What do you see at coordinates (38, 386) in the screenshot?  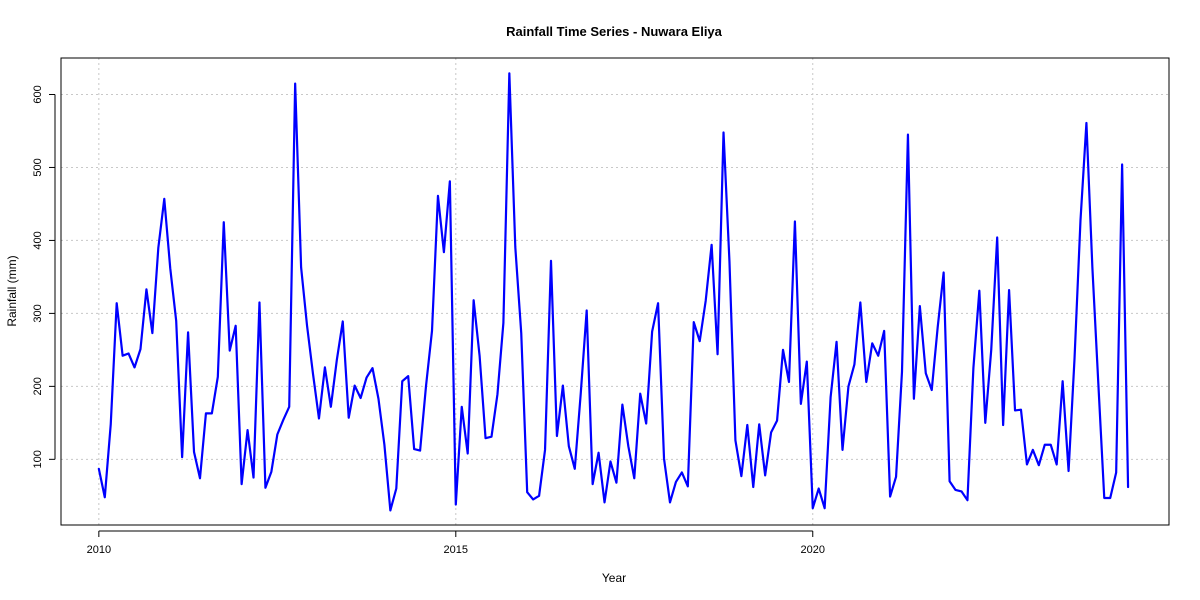 I see `y-tick-label-200: 200` at bounding box center [38, 386].